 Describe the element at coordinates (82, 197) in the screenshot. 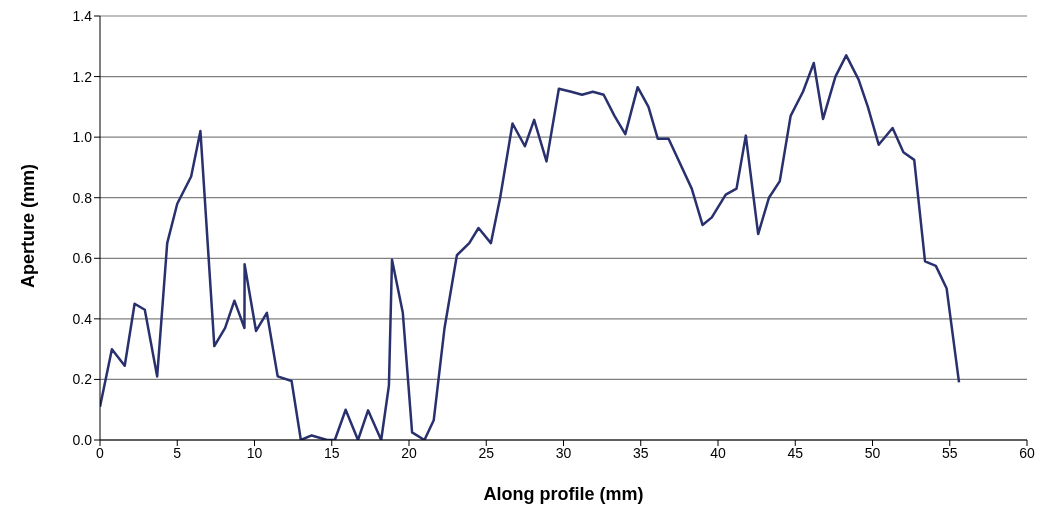

I see `y-tick-label: 0.8` at that location.